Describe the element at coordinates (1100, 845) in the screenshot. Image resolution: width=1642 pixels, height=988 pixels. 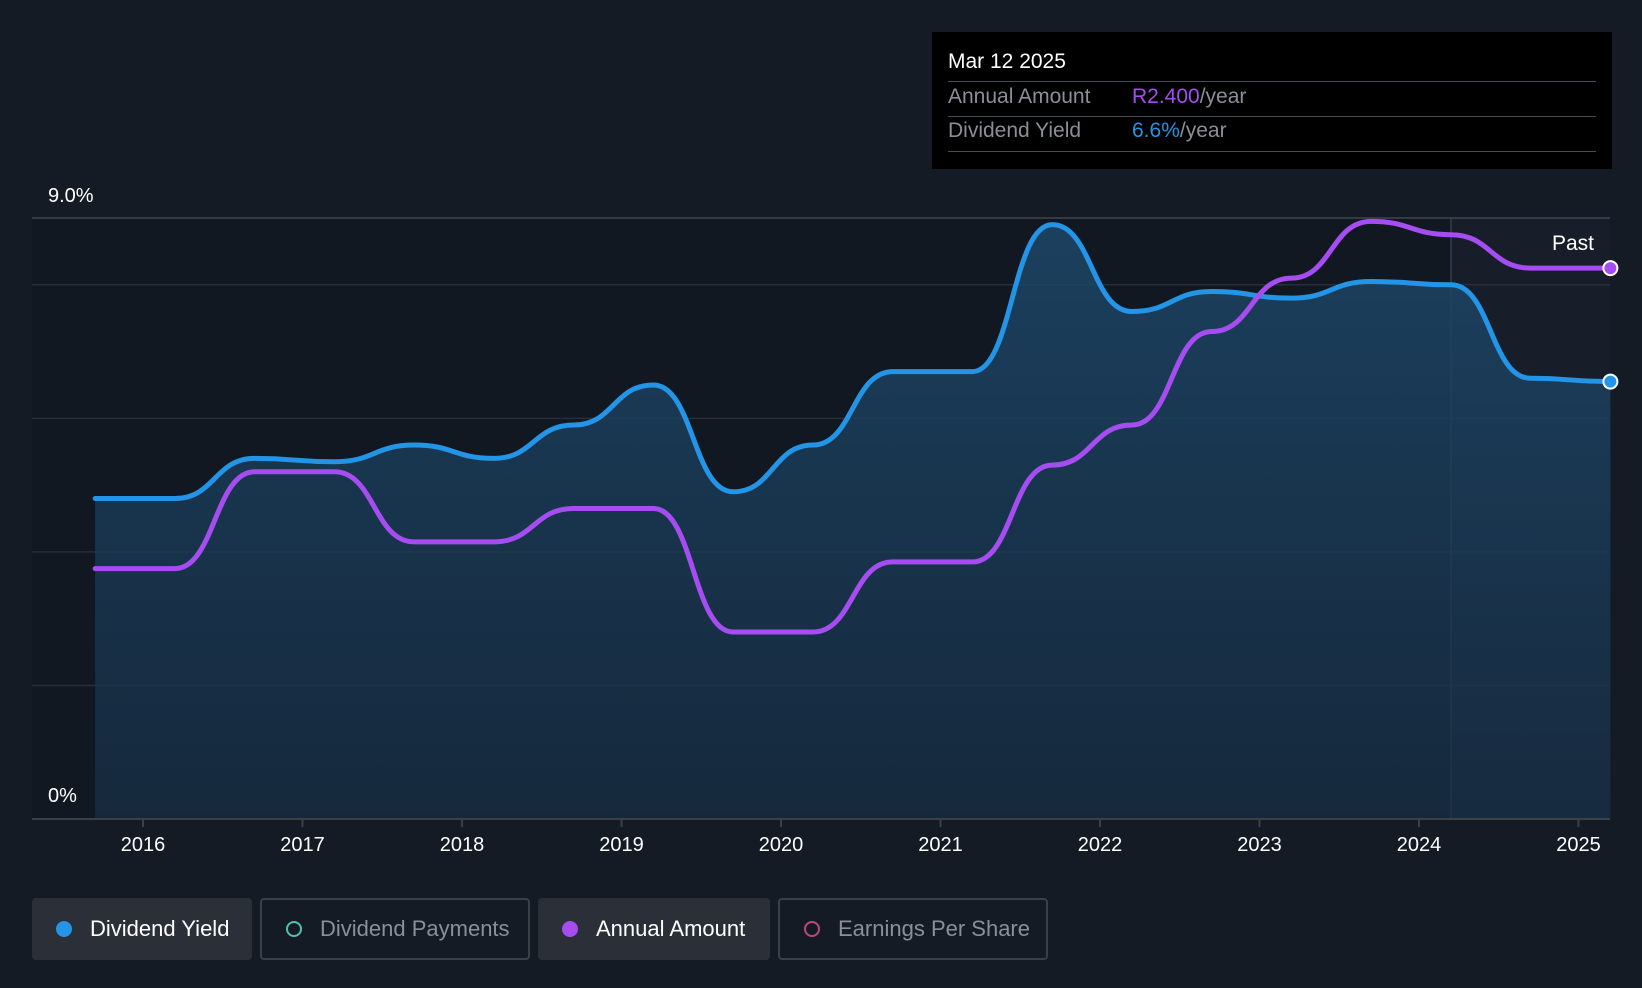
I see `x-tick-label: 2022` at that location.